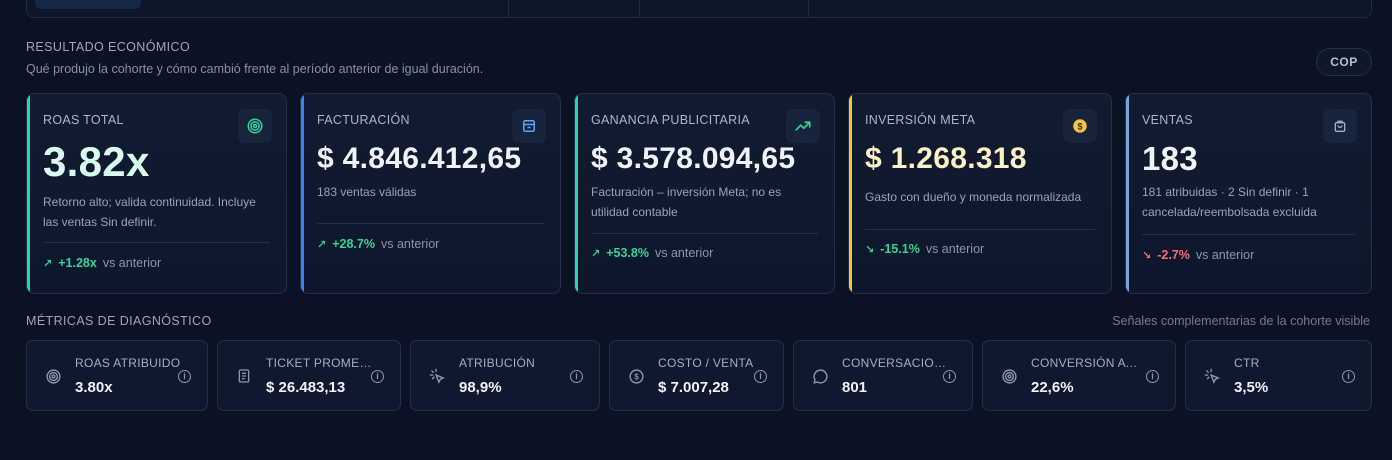  What do you see at coordinates (378, 244) in the screenshot?
I see `card-delta: ↗ +28.7% vs anterior` at bounding box center [378, 244].